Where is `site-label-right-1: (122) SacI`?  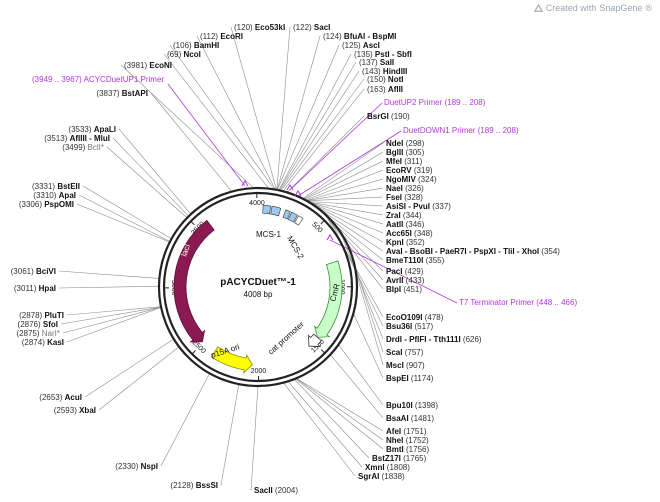 site-label-right-1: (122) SacI is located at coordinates (311, 27).